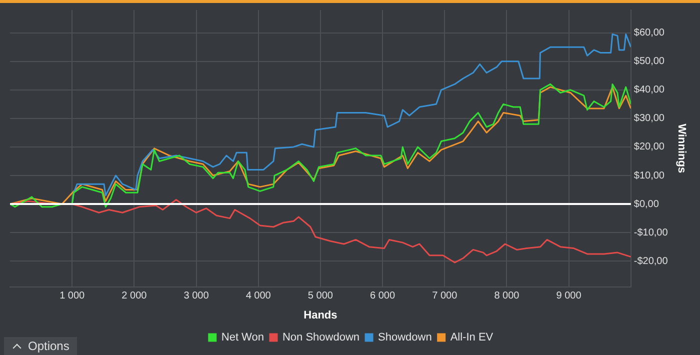 Image resolution: width=700 pixels, height=355 pixels. Describe the element at coordinates (197, 296) in the screenshot. I see `x-tick-label: 3 000` at that location.